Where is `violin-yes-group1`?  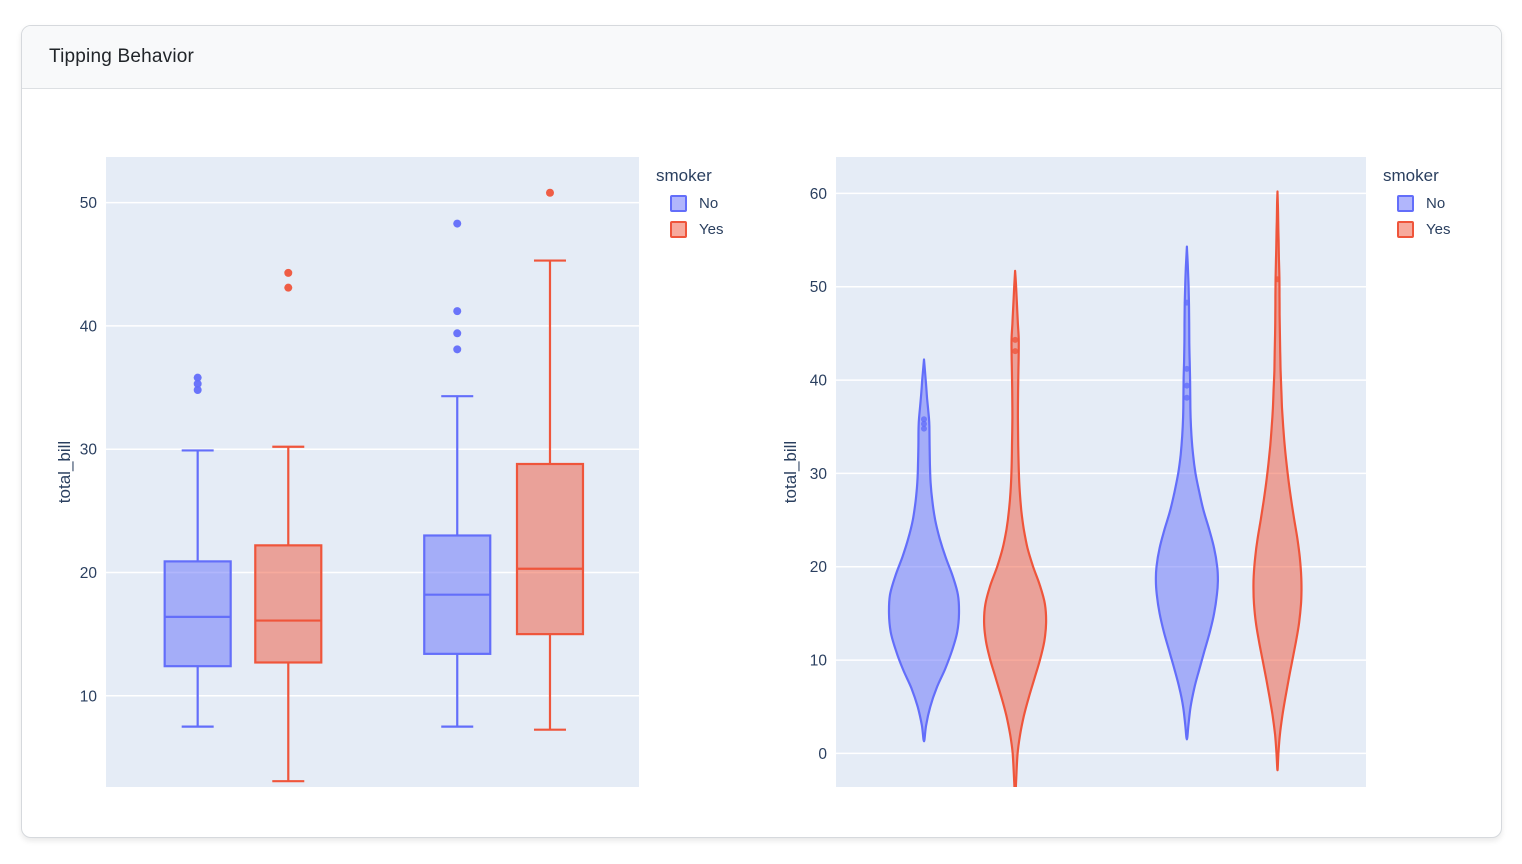 violin-yes-group1 is located at coordinates (1015, 528).